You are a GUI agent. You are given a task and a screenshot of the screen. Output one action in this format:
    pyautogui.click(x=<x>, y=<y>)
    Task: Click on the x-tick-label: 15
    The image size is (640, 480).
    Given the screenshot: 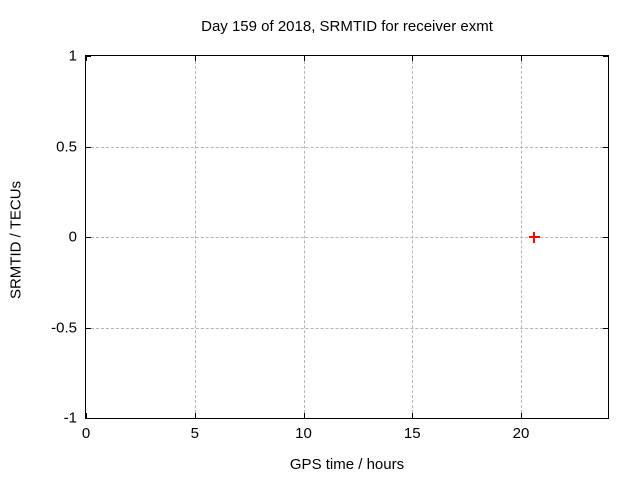 What is the action you would take?
    pyautogui.click(x=412, y=433)
    